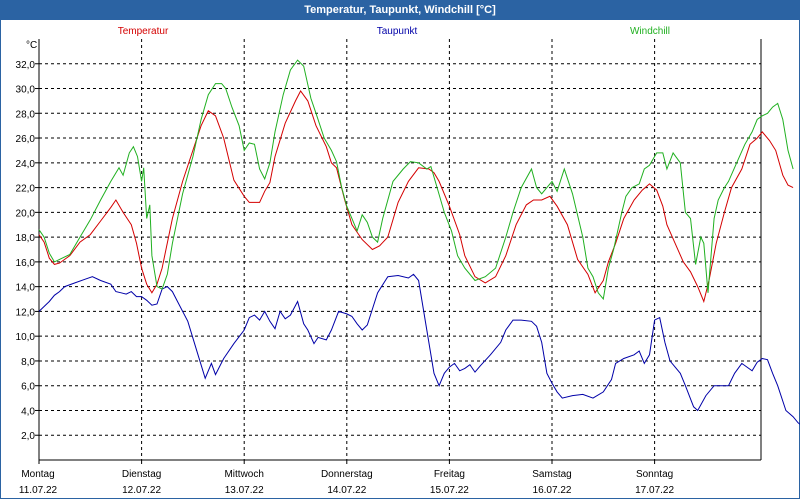 The width and height of the screenshot is (800, 500). Describe the element at coordinates (141, 490) in the screenshot. I see `x-tick-date: 12.07.22` at that location.